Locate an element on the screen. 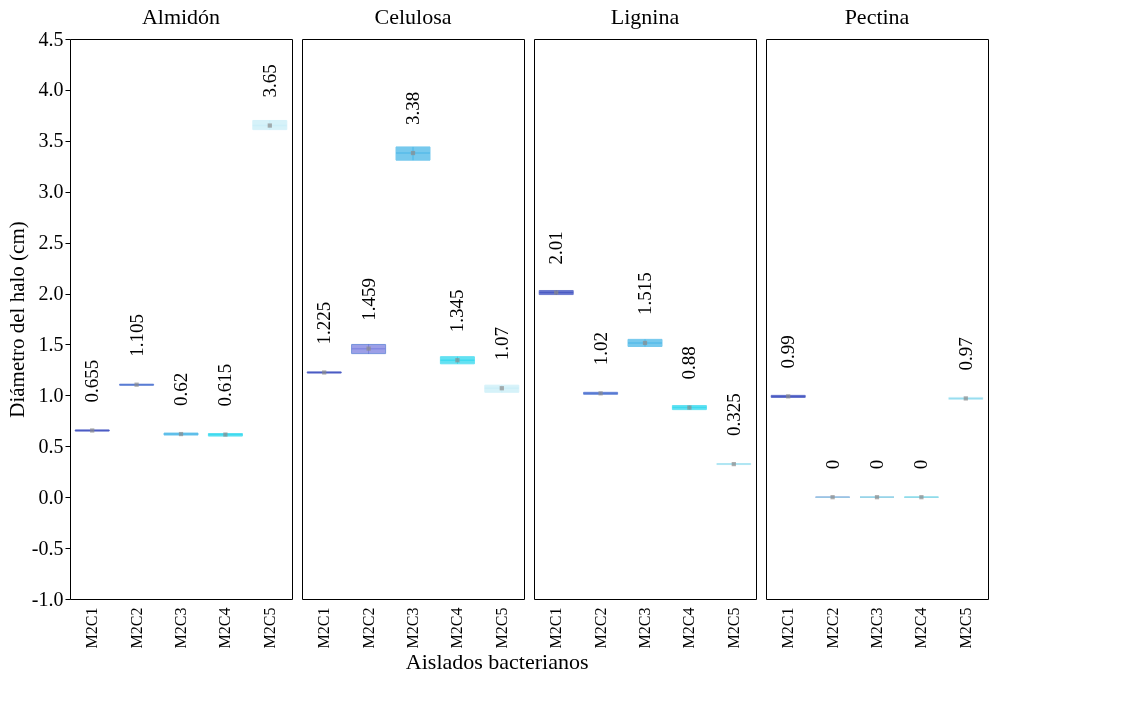 The width and height of the screenshot is (1122, 723). chart-title: Celulosa is located at coordinates (413, 16).